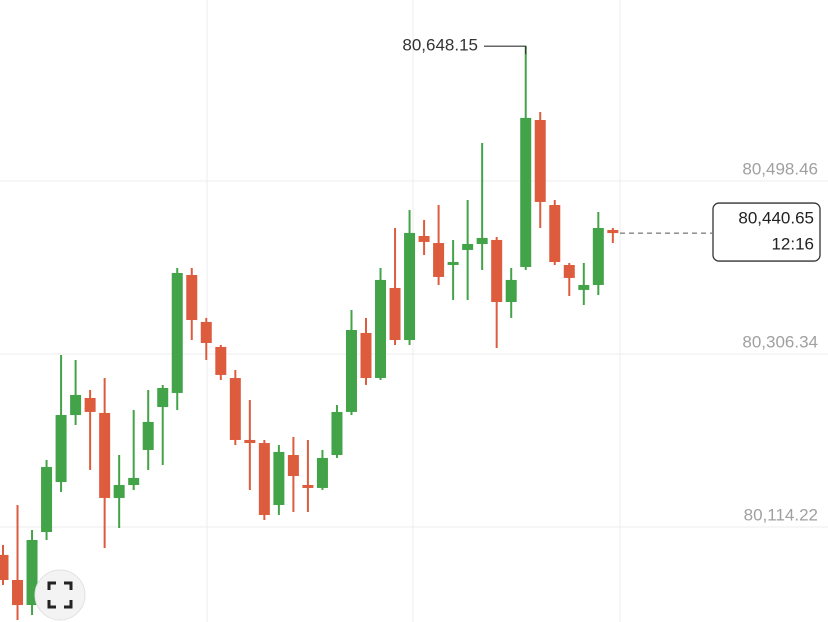 This screenshot has height=622, width=828. Describe the element at coordinates (440, 45) in the screenshot. I see `max-label: 80,648.15` at that location.